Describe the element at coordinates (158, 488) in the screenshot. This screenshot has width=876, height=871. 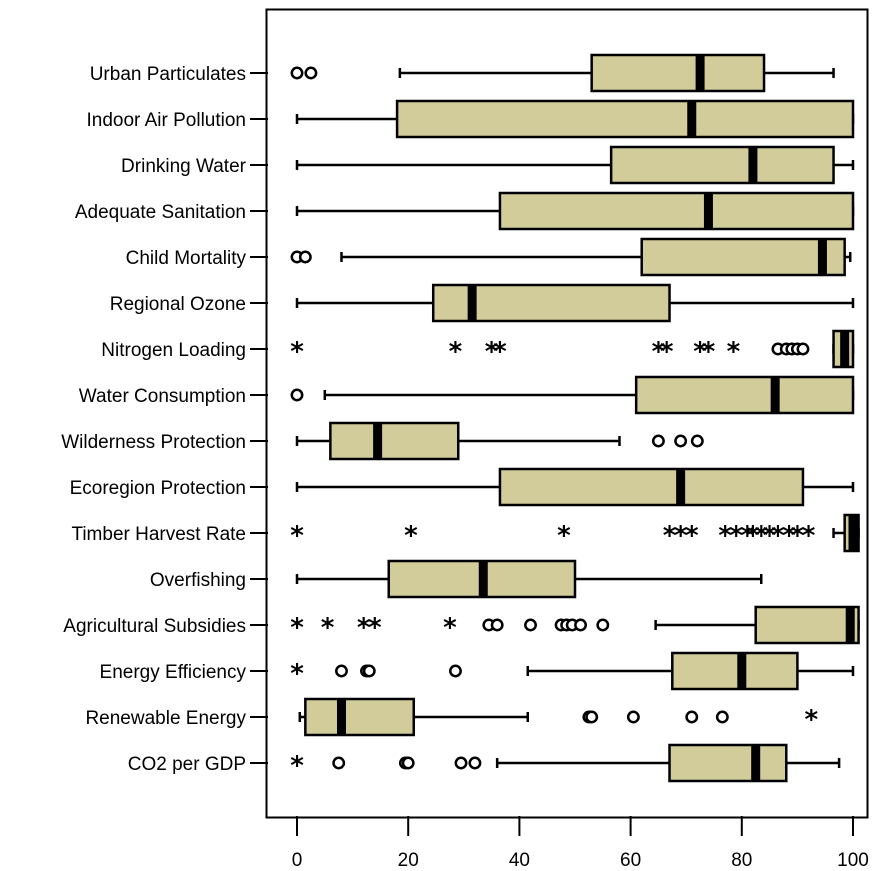
I see `category-label: Ecoregion Protection` at that location.